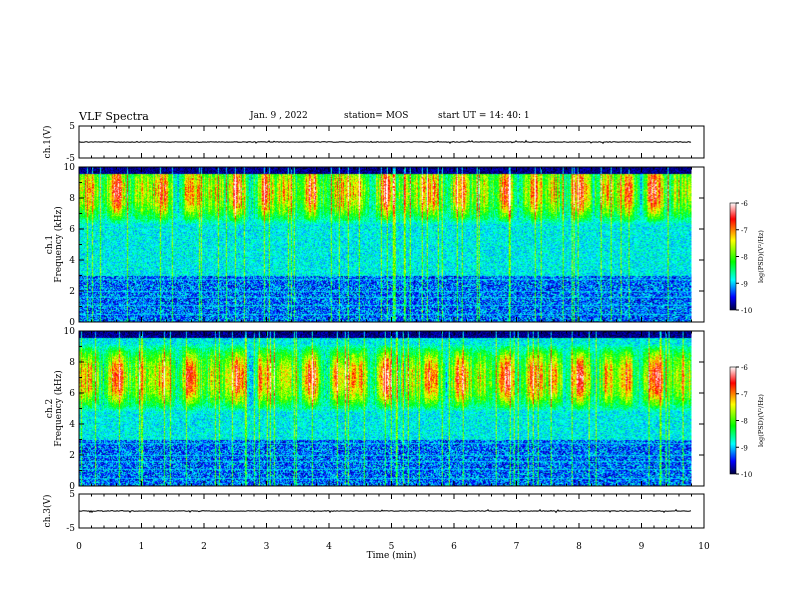  I want to click on station-label: station= MOS, so click(376, 116).